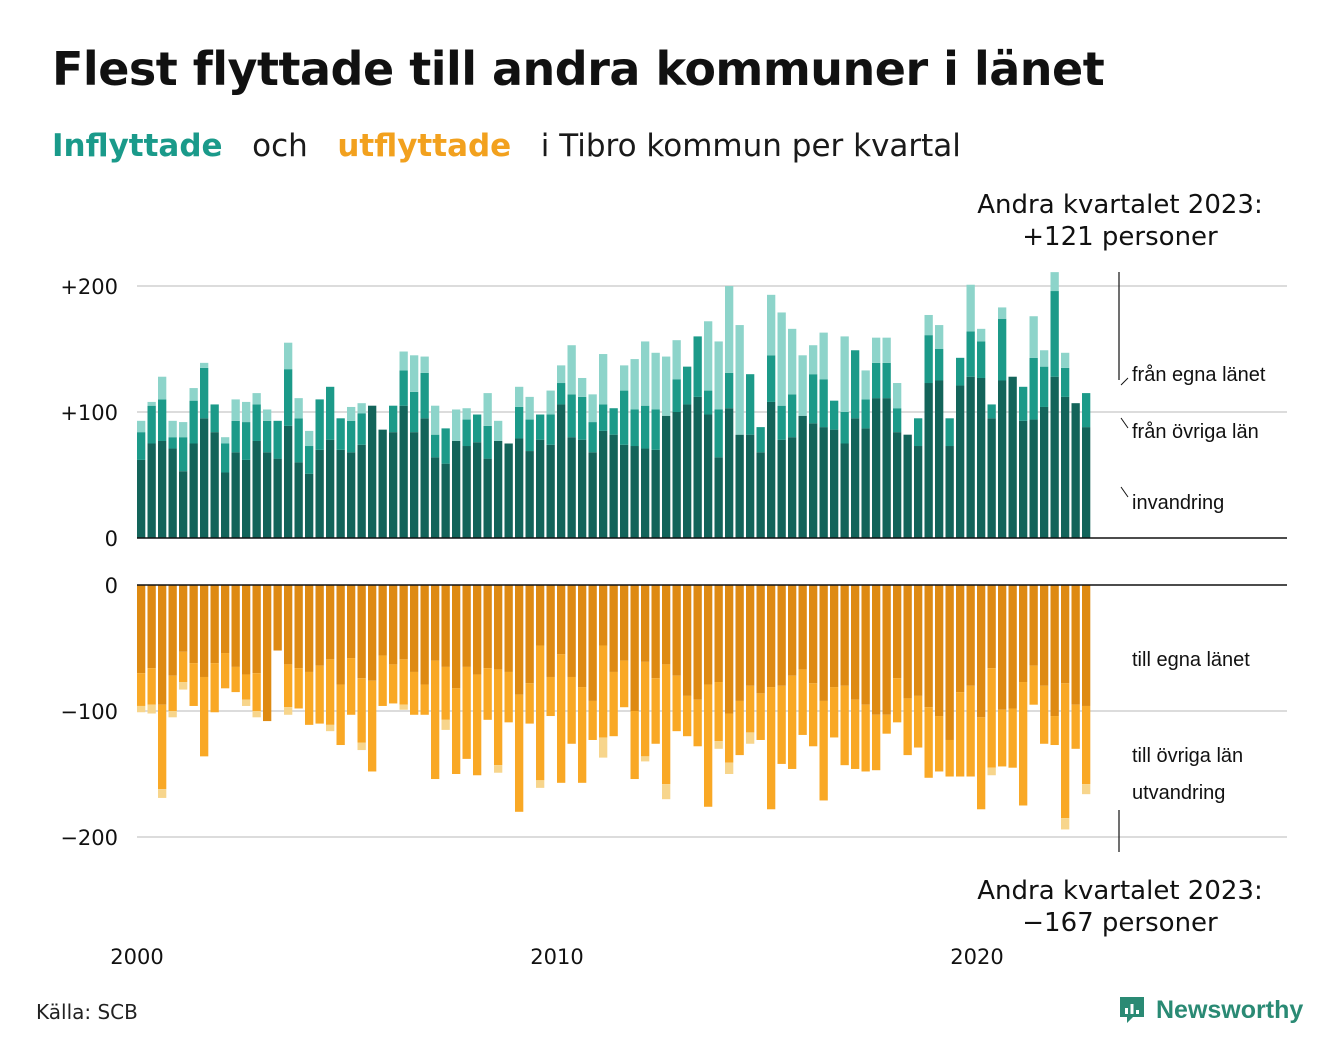 Image resolution: width=1340 pixels, height=1060 pixels. I want to click on subtitle-utflyttade: utflyttade, so click(424, 146).